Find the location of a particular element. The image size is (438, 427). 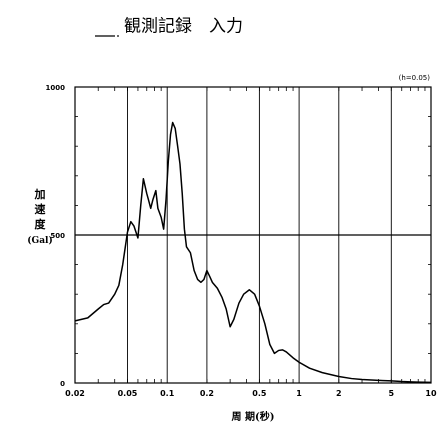

legend-label: 観測記録 入力 is located at coordinates (183, 27).